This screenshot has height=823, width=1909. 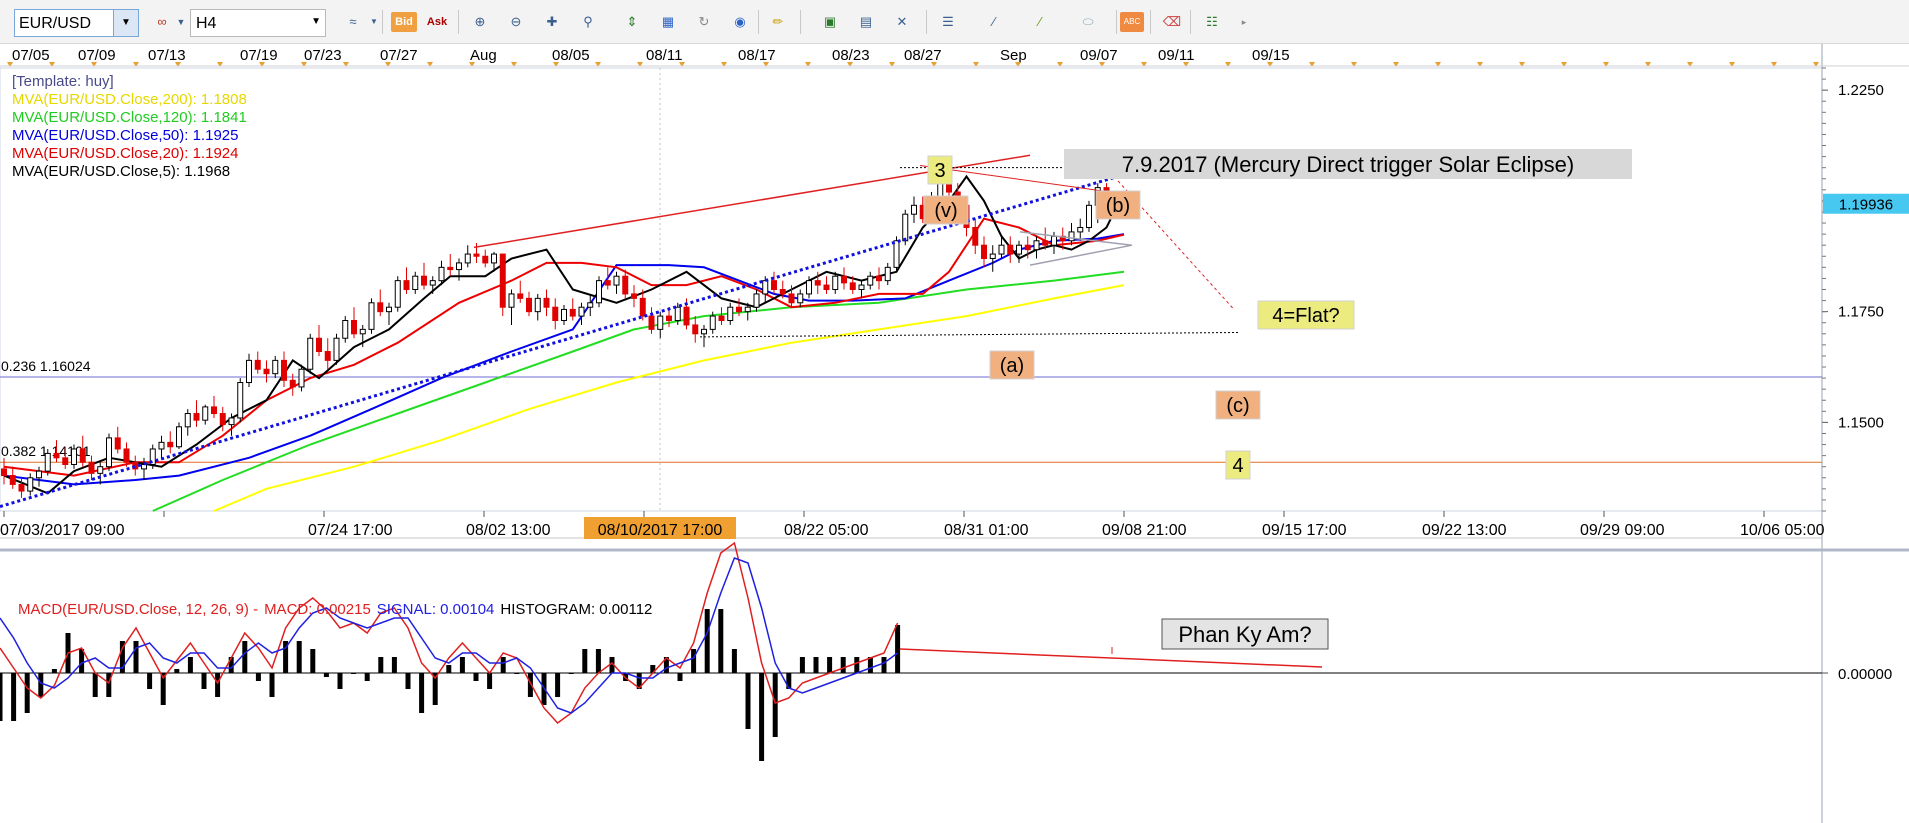 What do you see at coordinates (638, 391) in the screenshot?
I see `moving-average-line` at bounding box center [638, 391].